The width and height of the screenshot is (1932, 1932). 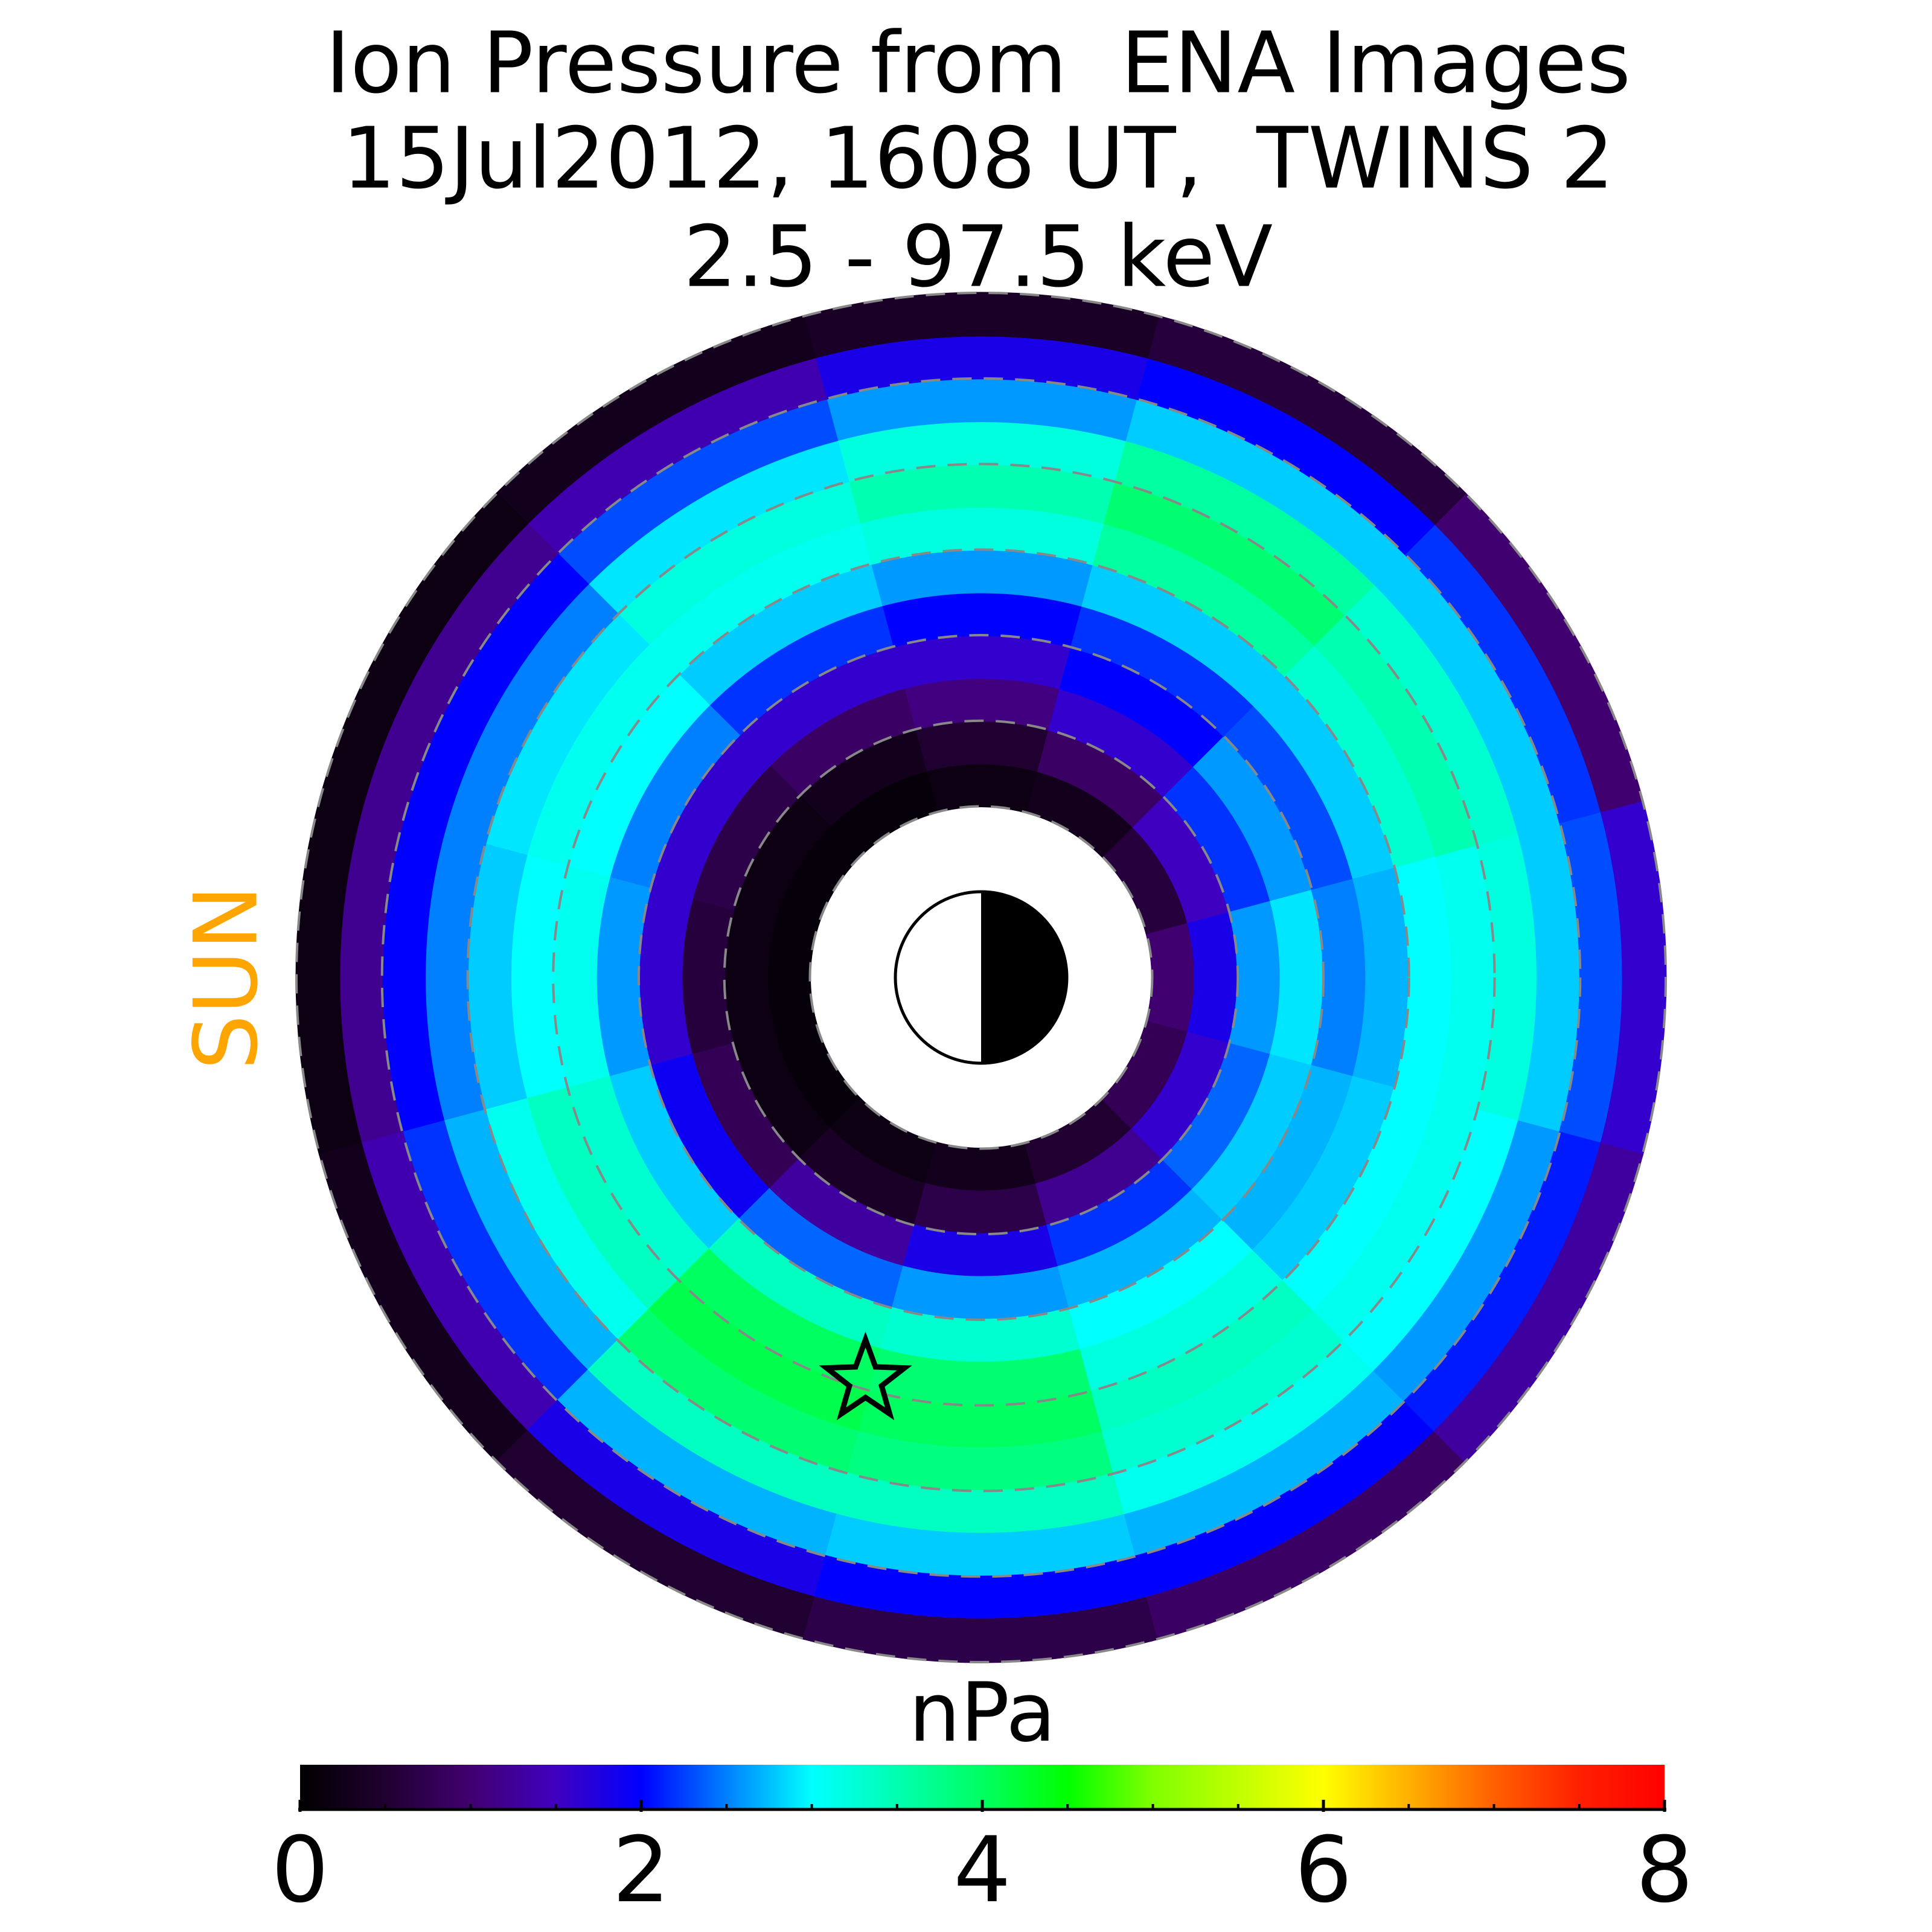 What do you see at coordinates (1323, 1870) in the screenshot?
I see `colorbar-tick-label: 6` at bounding box center [1323, 1870].